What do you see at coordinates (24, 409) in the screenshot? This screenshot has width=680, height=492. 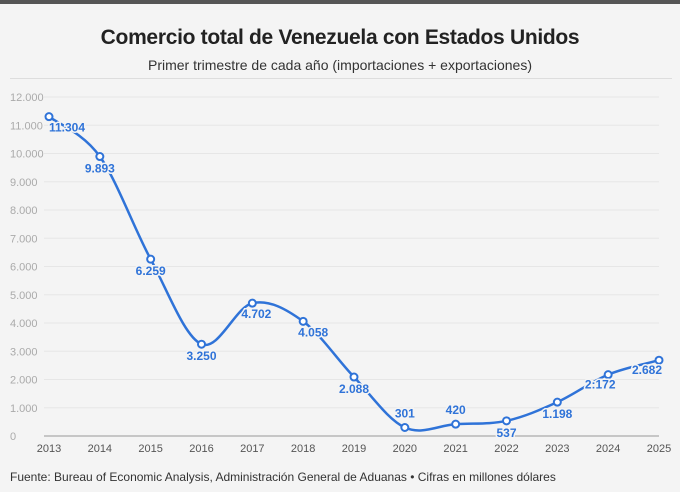 I see `y-tick-label: 1.000` at bounding box center [24, 409].